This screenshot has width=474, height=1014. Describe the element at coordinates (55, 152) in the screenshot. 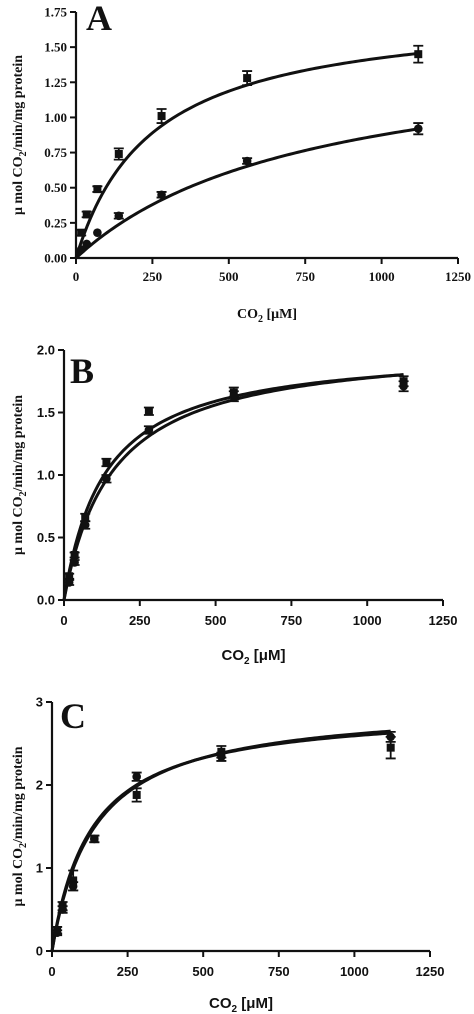

I see `y-tick-label: 0.75` at that location.